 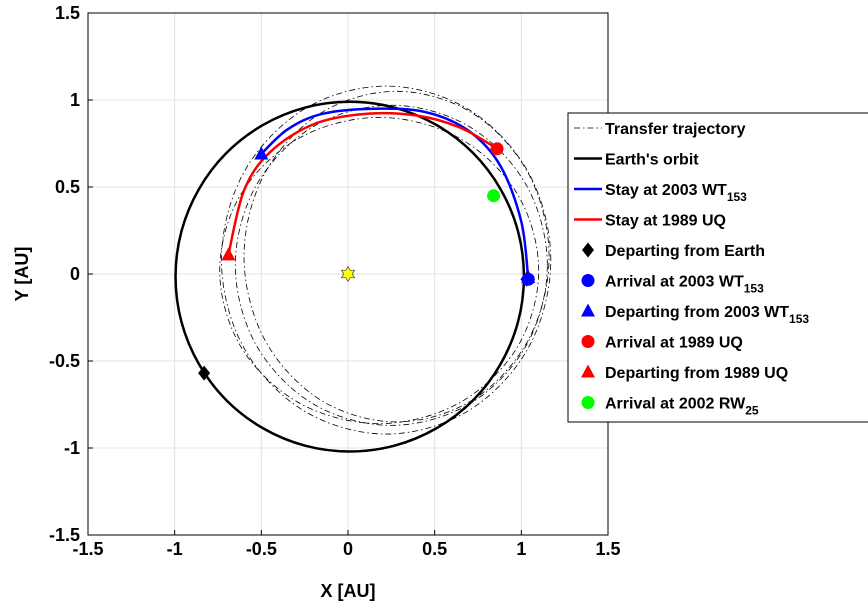 What do you see at coordinates (64, 361) in the screenshot?
I see `y-tick-label: -0.5` at bounding box center [64, 361].